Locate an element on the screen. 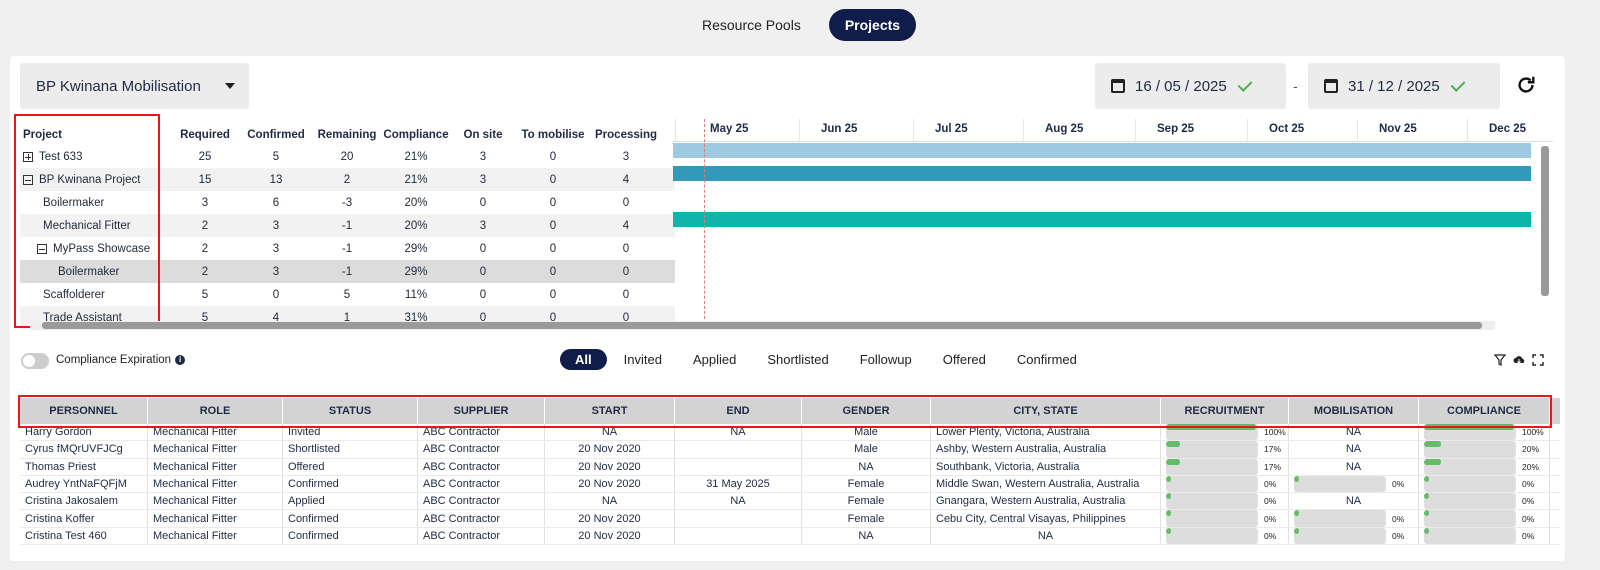 Image resolution: width=1600 pixels, height=570 pixels. grid-horizontal-scrollbar is located at coordinates (762, 325).